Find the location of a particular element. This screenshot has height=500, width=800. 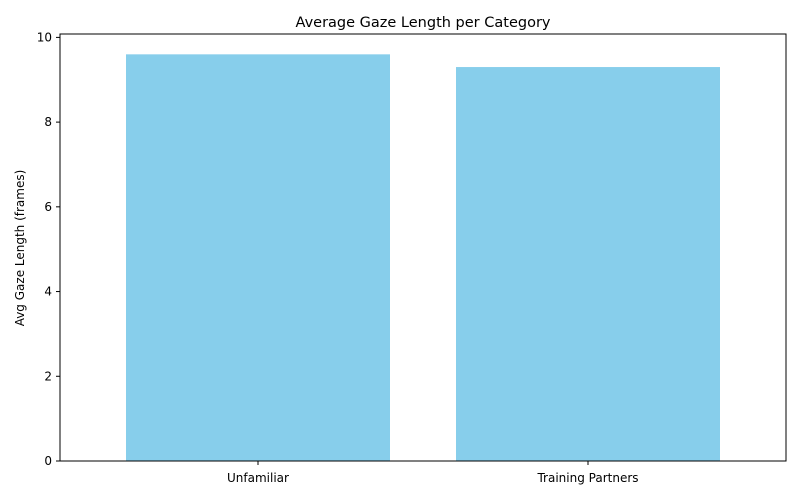

y-tick-label: 0 is located at coordinates (48, 461).